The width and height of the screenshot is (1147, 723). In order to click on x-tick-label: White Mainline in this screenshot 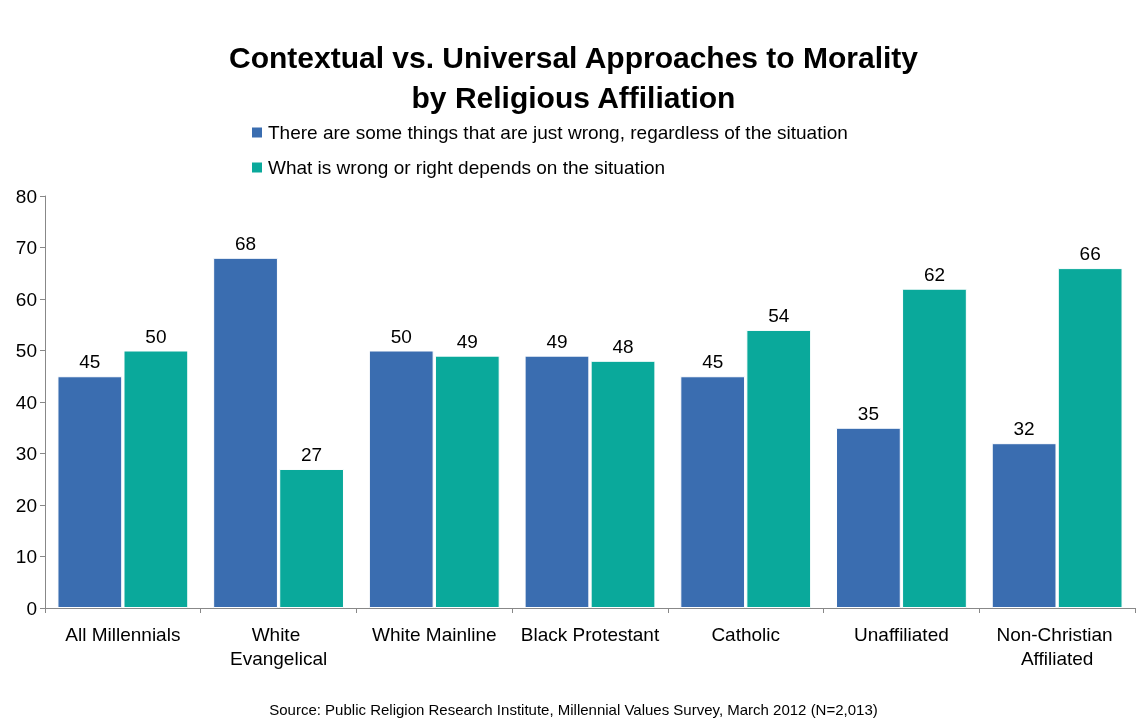, I will do `click(434, 634)`.